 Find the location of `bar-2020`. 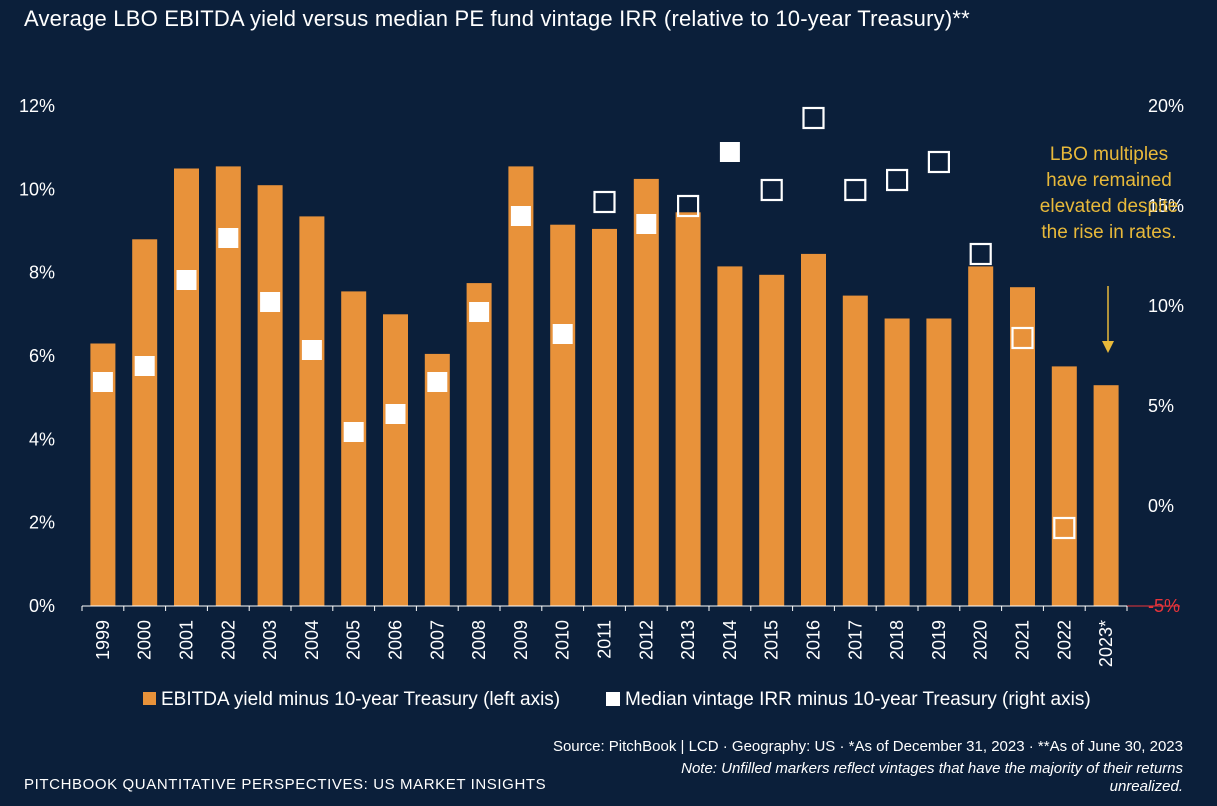

bar-2020 is located at coordinates (981, 436).